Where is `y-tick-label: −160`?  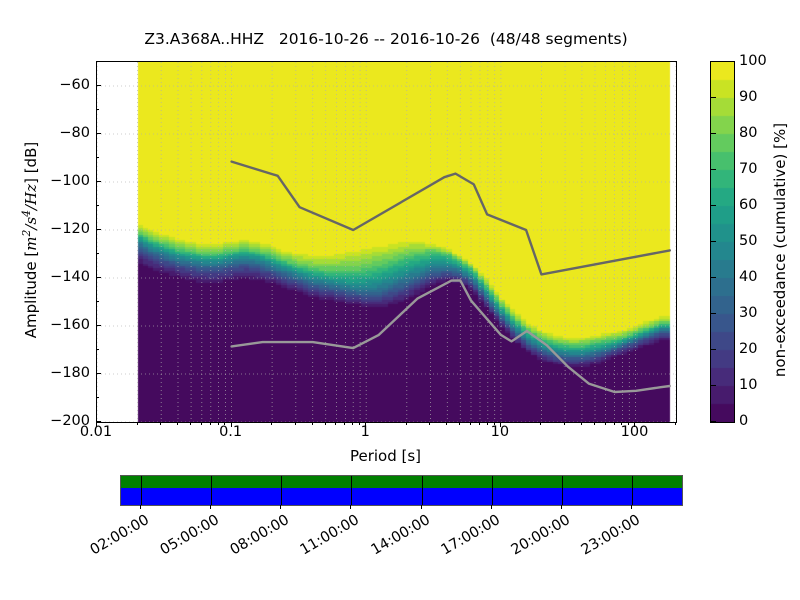 y-tick-label: −160 is located at coordinates (70, 325).